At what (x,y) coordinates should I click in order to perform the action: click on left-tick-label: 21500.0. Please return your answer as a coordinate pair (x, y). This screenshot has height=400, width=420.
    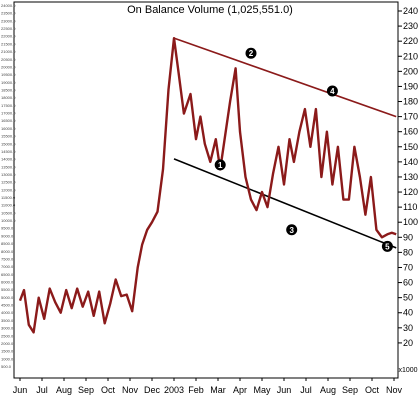
    Looking at the image, I should click on (8, 43).